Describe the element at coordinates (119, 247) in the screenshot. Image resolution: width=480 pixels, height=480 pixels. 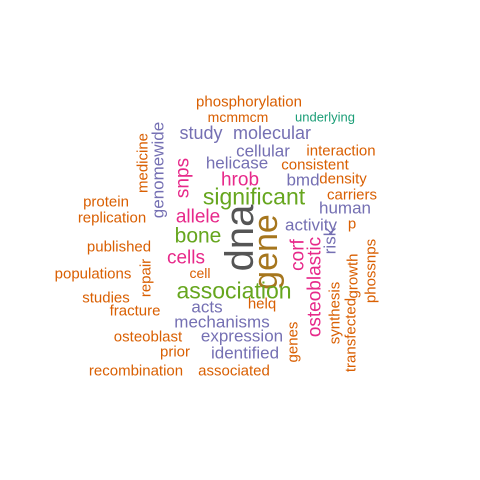
I see `word-published: published` at that location.